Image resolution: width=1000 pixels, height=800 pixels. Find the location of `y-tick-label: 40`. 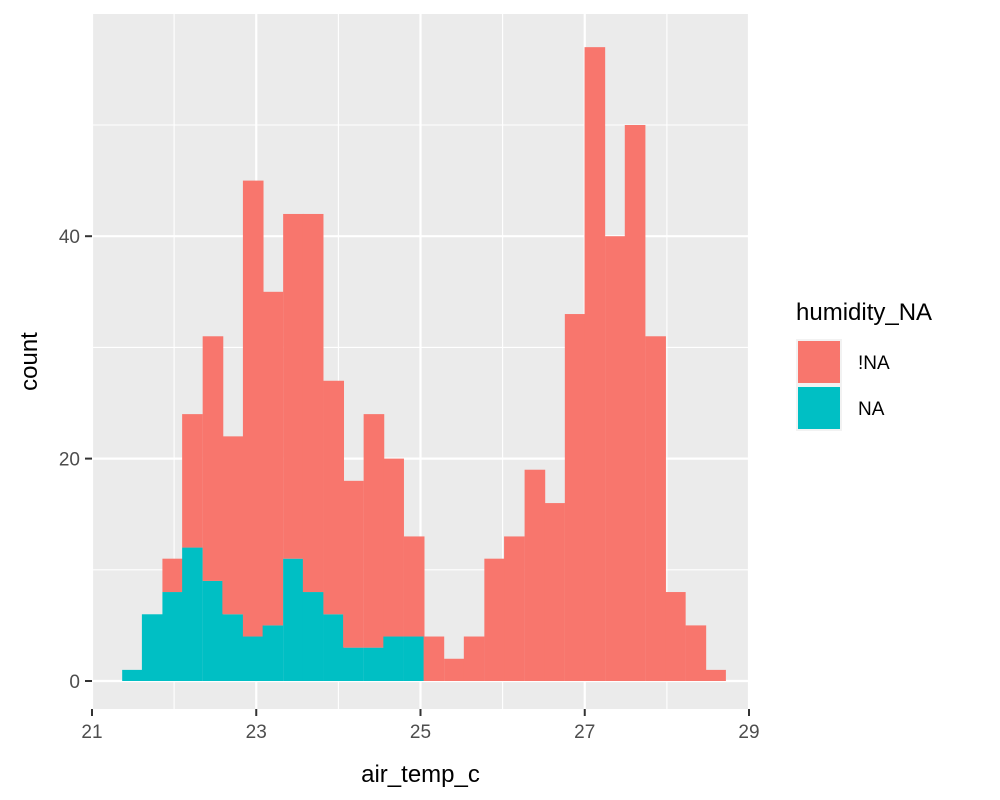

y-tick-label: 40 is located at coordinates (69, 237).